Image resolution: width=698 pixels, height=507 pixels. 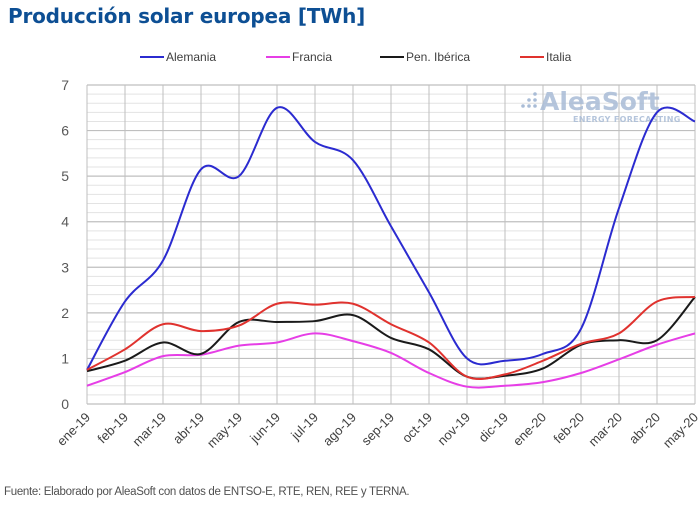 What do you see at coordinates (152, 57) in the screenshot?
I see `legend-swatch-alemania` at bounding box center [152, 57].